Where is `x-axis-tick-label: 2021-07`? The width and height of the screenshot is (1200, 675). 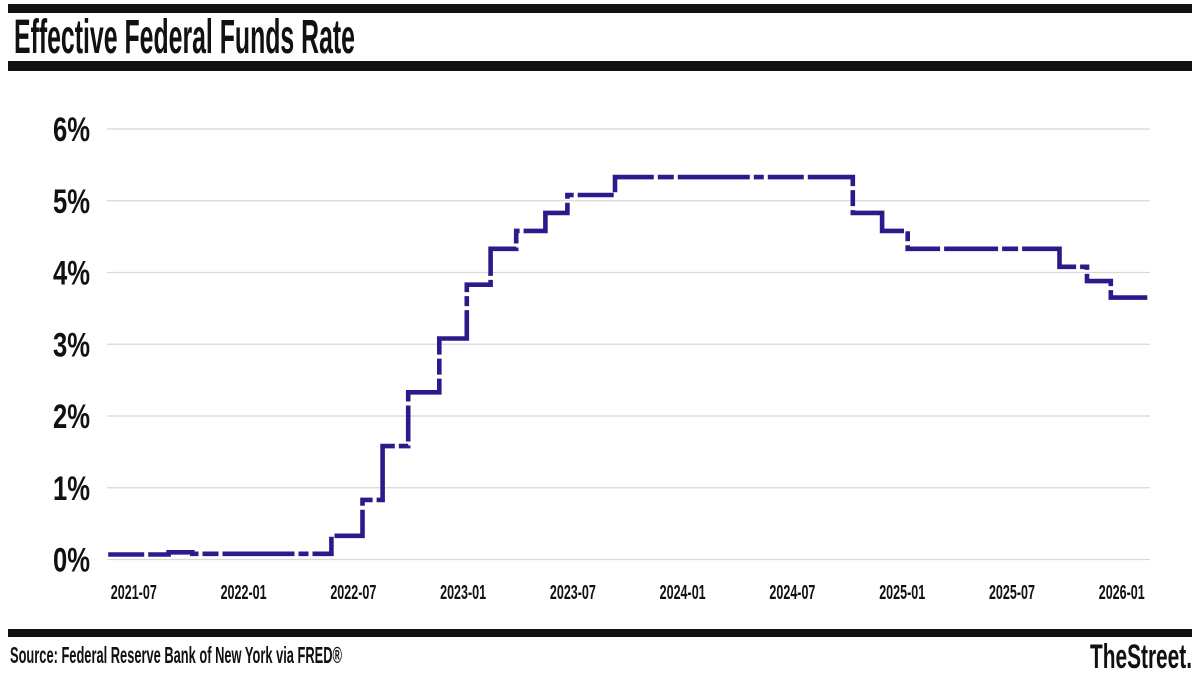 x-axis-tick-label: 2021-07 is located at coordinates (134, 593).